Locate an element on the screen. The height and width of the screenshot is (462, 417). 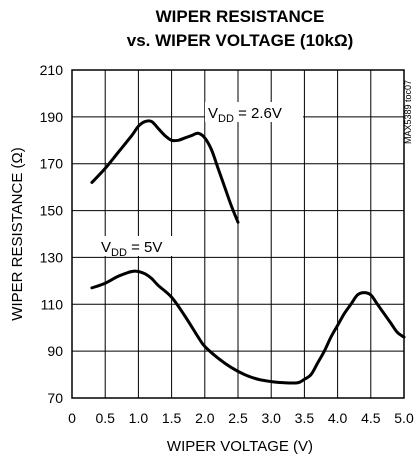
x-axis-title: WIPER VOLTAGE (V) is located at coordinates (240, 446).